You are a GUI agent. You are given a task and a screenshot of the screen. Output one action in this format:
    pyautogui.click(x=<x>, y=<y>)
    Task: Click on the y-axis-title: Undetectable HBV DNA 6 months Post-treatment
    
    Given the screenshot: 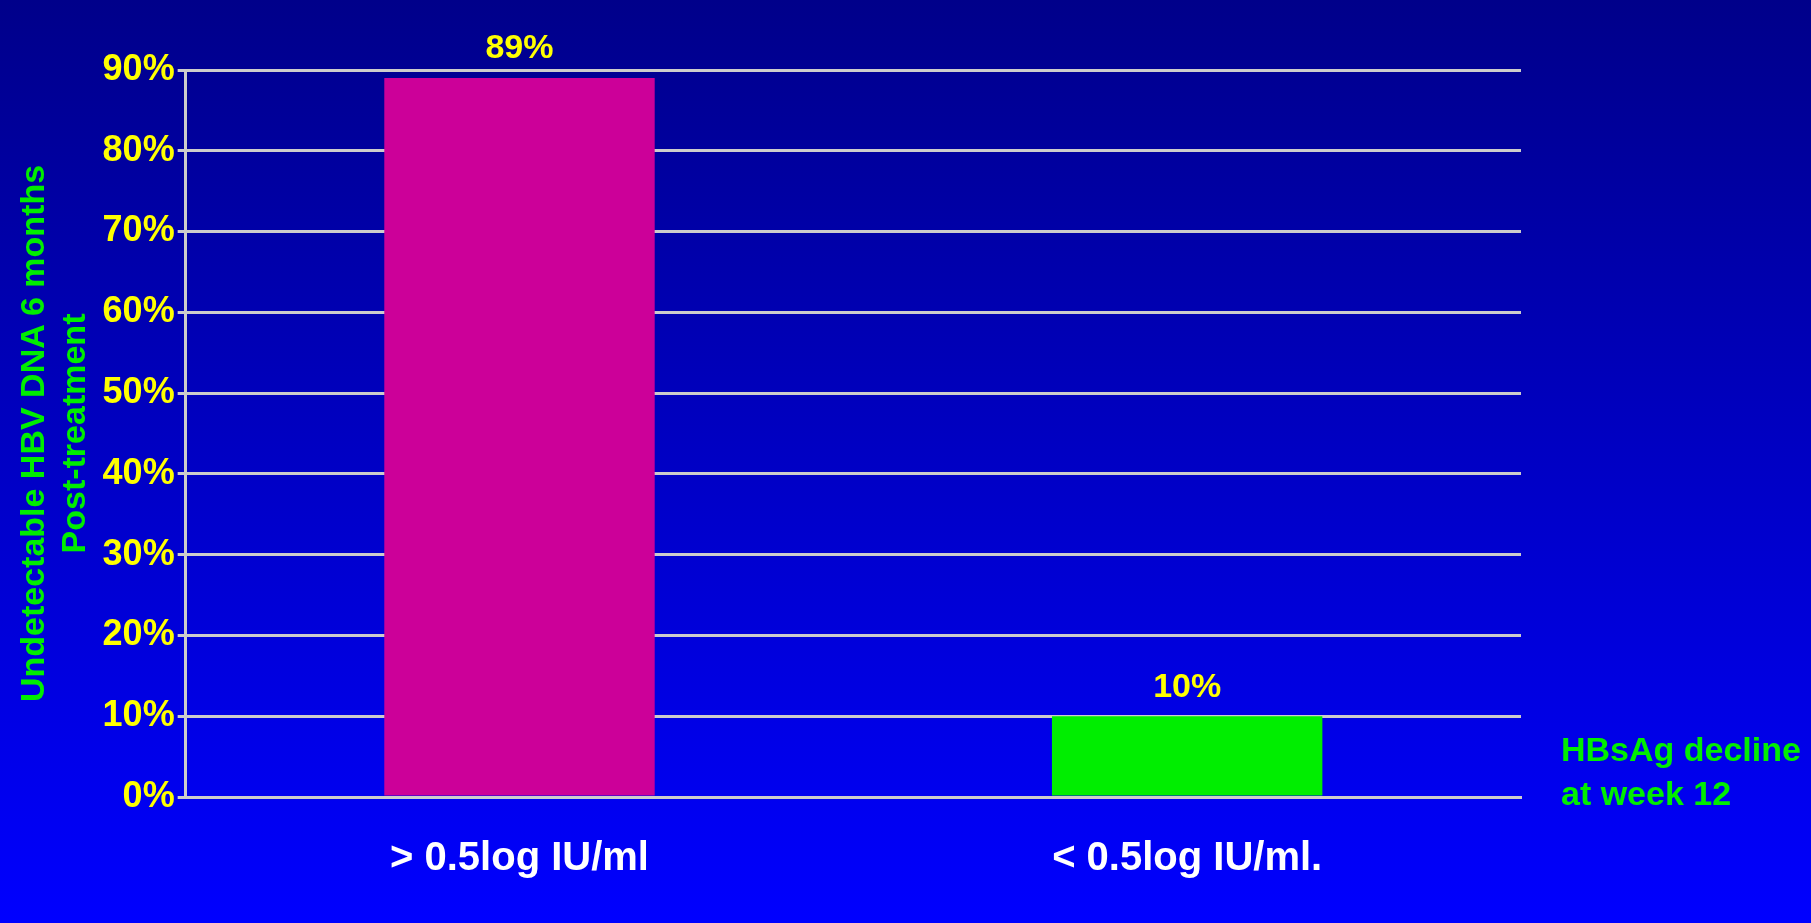 What is the action you would take?
    pyautogui.click(x=52, y=433)
    